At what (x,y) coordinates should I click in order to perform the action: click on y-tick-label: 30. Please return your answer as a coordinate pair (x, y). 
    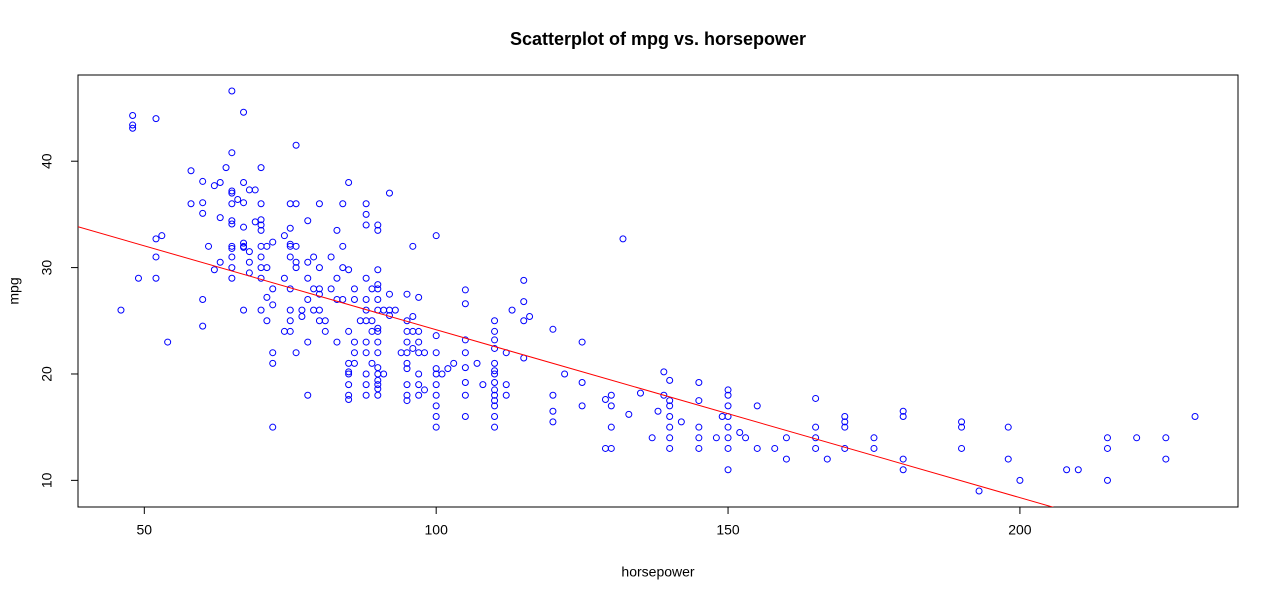
    Looking at the image, I should click on (47, 268).